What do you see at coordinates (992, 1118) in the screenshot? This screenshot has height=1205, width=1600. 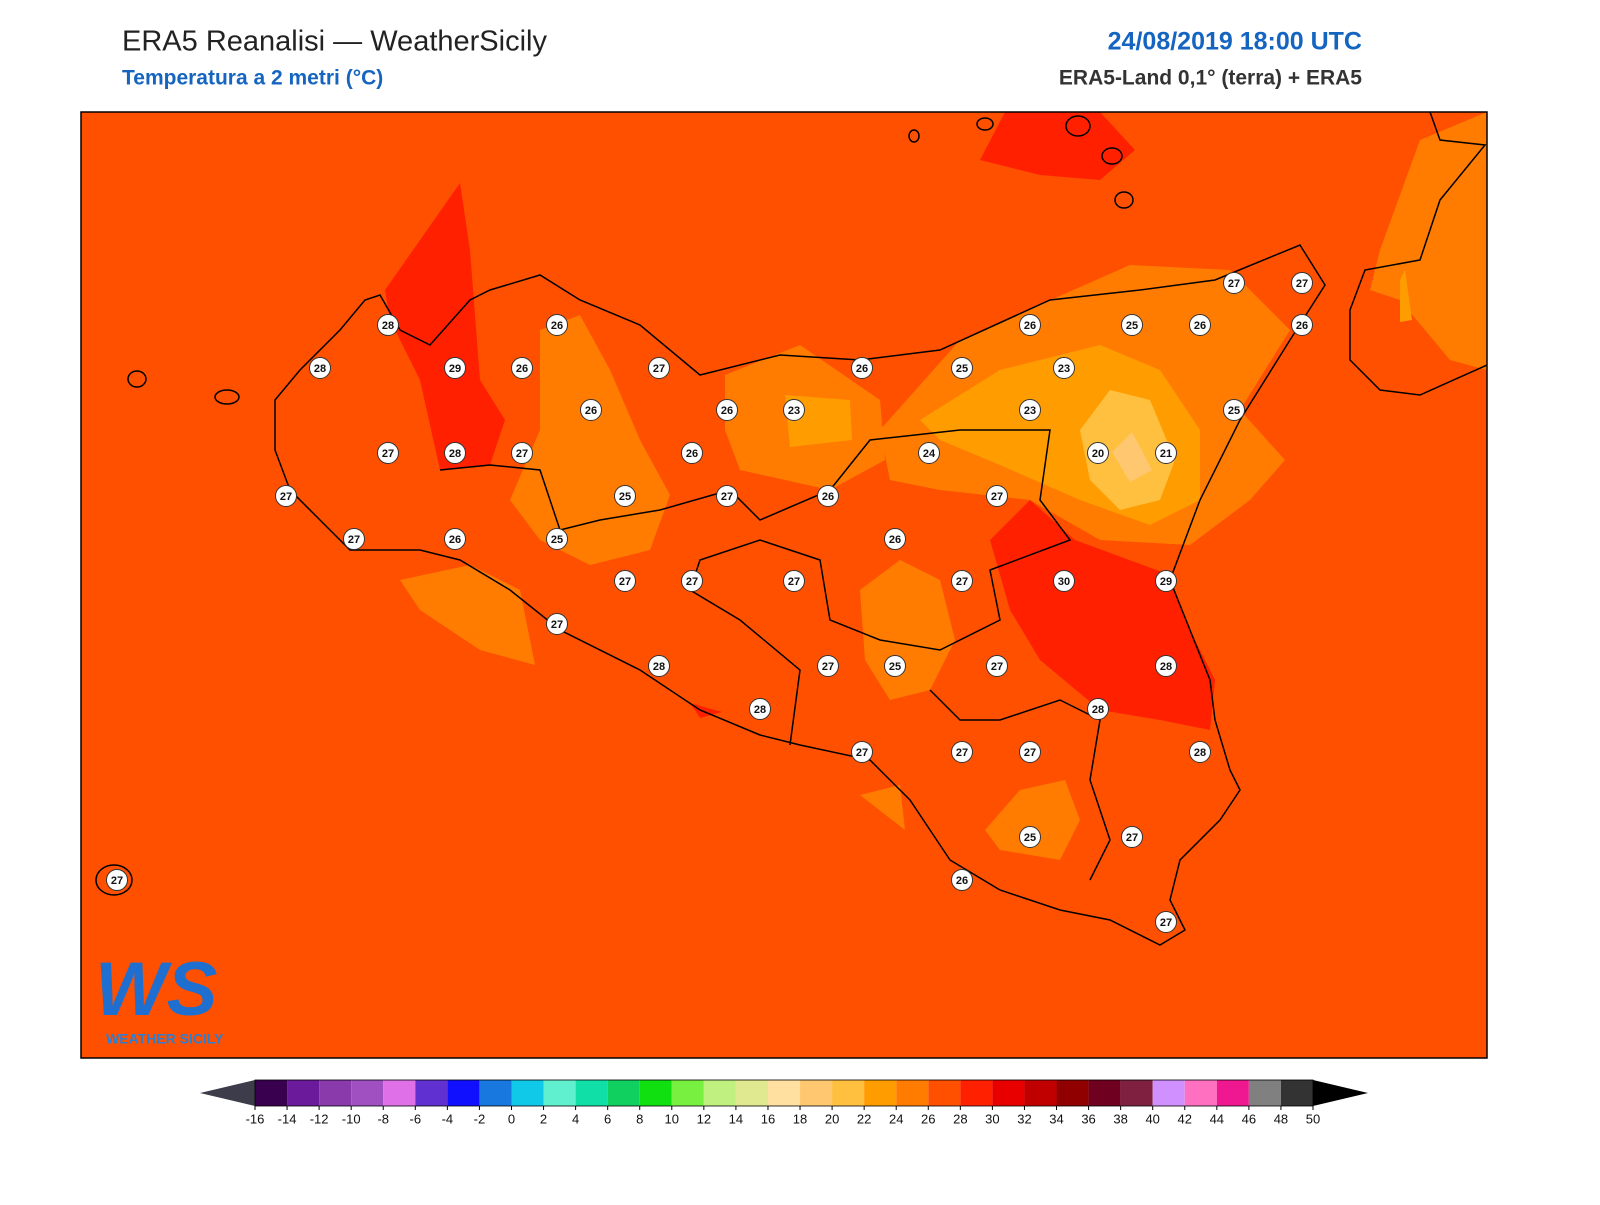 I see `colorbar-tick-label: 30` at bounding box center [992, 1118].